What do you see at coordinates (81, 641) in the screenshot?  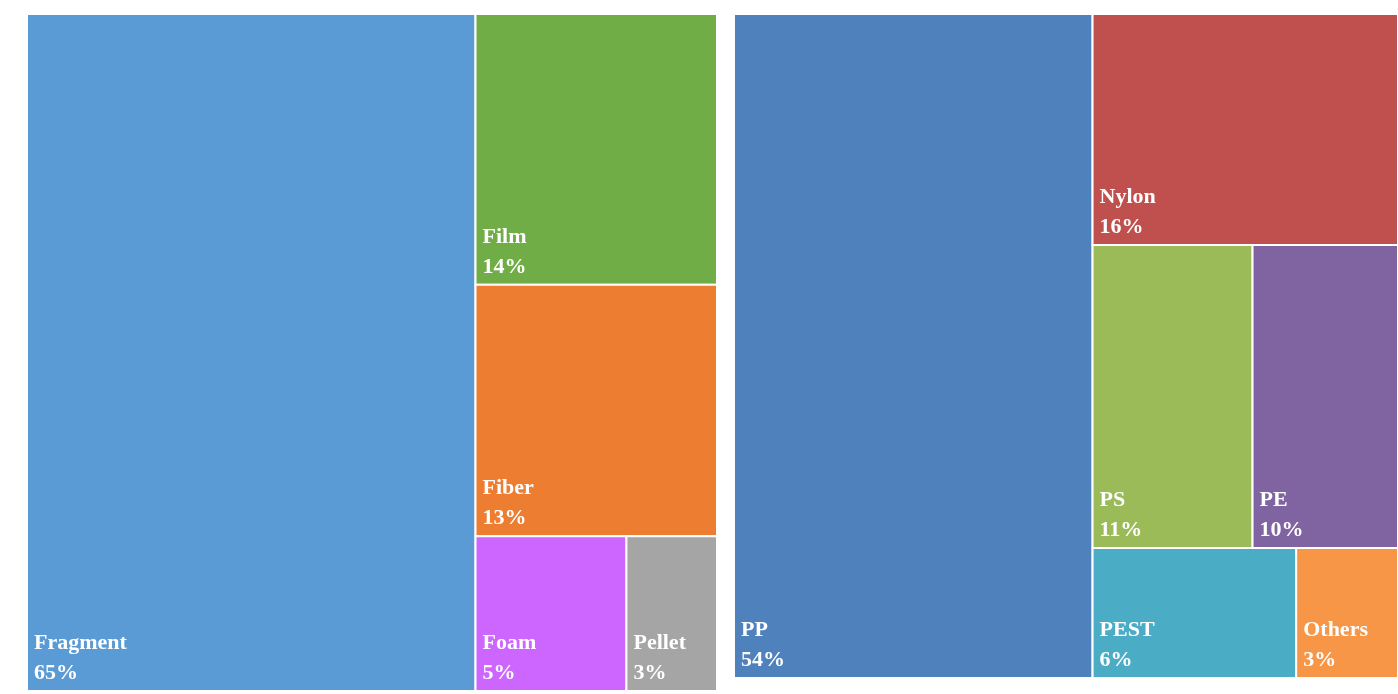 I see `category-label: Fragment` at bounding box center [81, 641].